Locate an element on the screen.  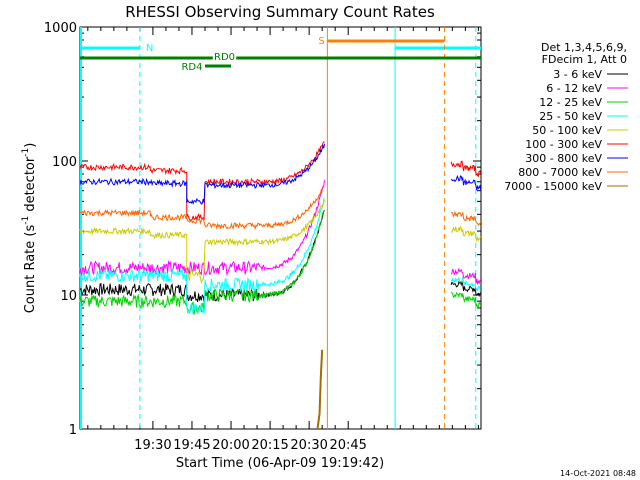
y-tick-label: 100 is located at coordinates (64, 162).